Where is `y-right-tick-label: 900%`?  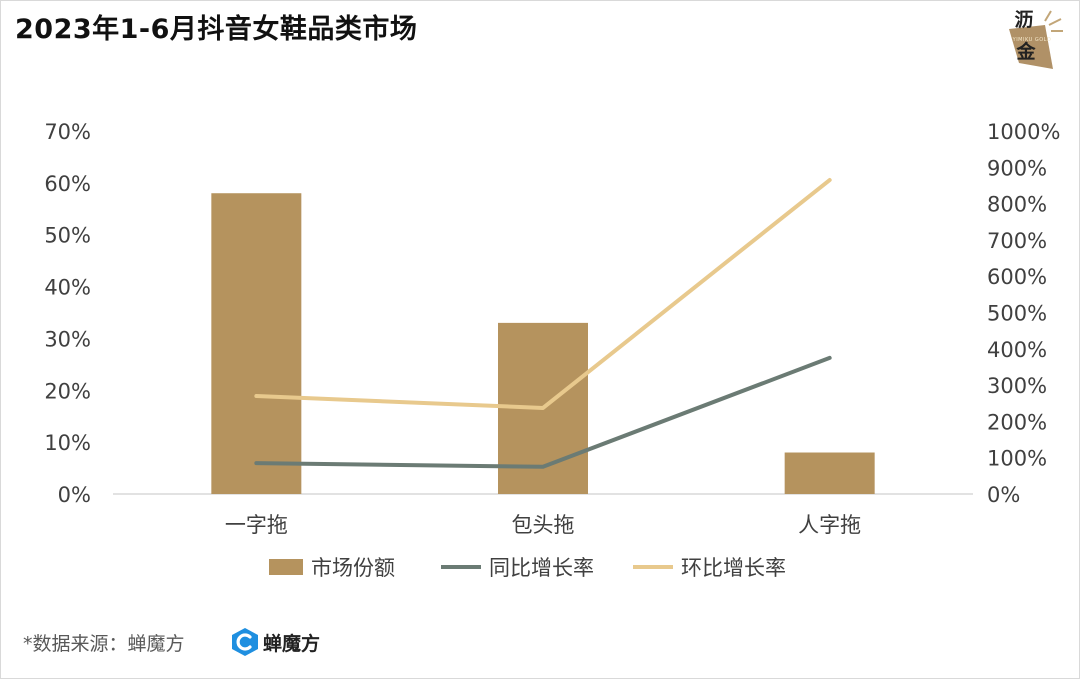 y-right-tick-label: 900% is located at coordinates (1017, 168).